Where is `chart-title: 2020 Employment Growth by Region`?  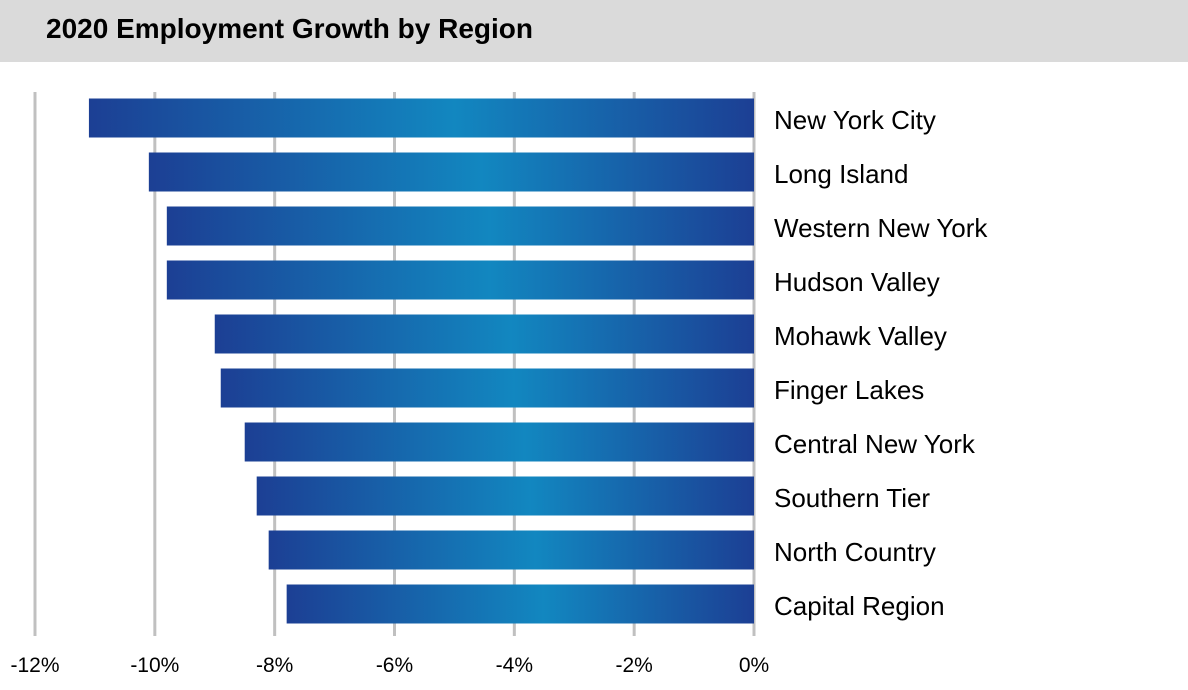 chart-title: 2020 Employment Growth by Region is located at coordinates (289, 28).